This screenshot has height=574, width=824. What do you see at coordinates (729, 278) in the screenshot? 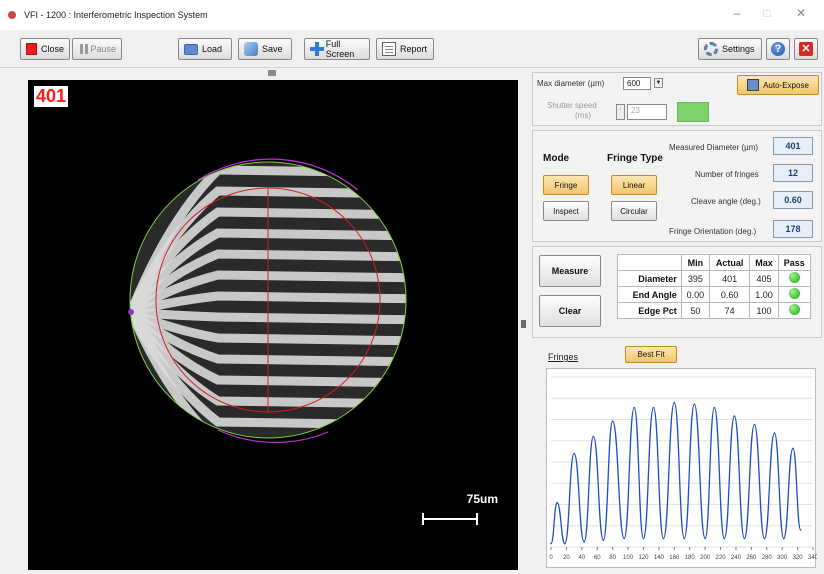
I see `actual-cell: 401` at bounding box center [729, 278].